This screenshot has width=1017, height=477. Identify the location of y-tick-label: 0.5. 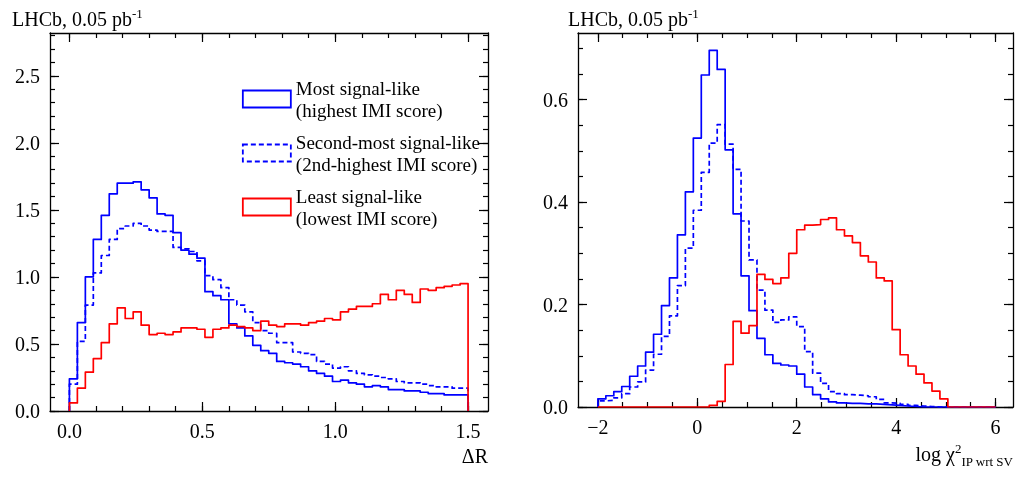
(27, 343).